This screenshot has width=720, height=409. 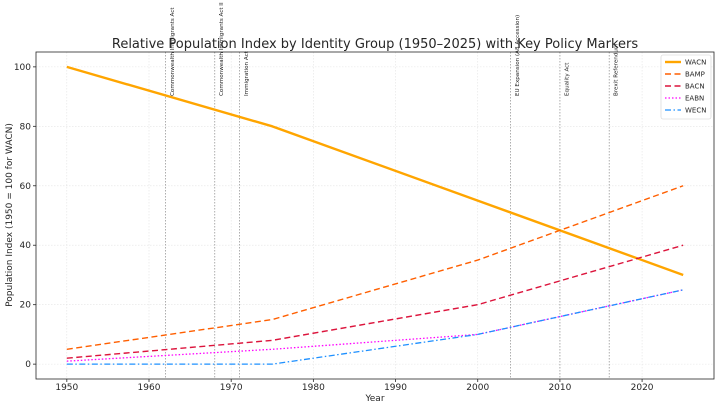 I want to click on x-tick-label: 2010, so click(x=559, y=388).